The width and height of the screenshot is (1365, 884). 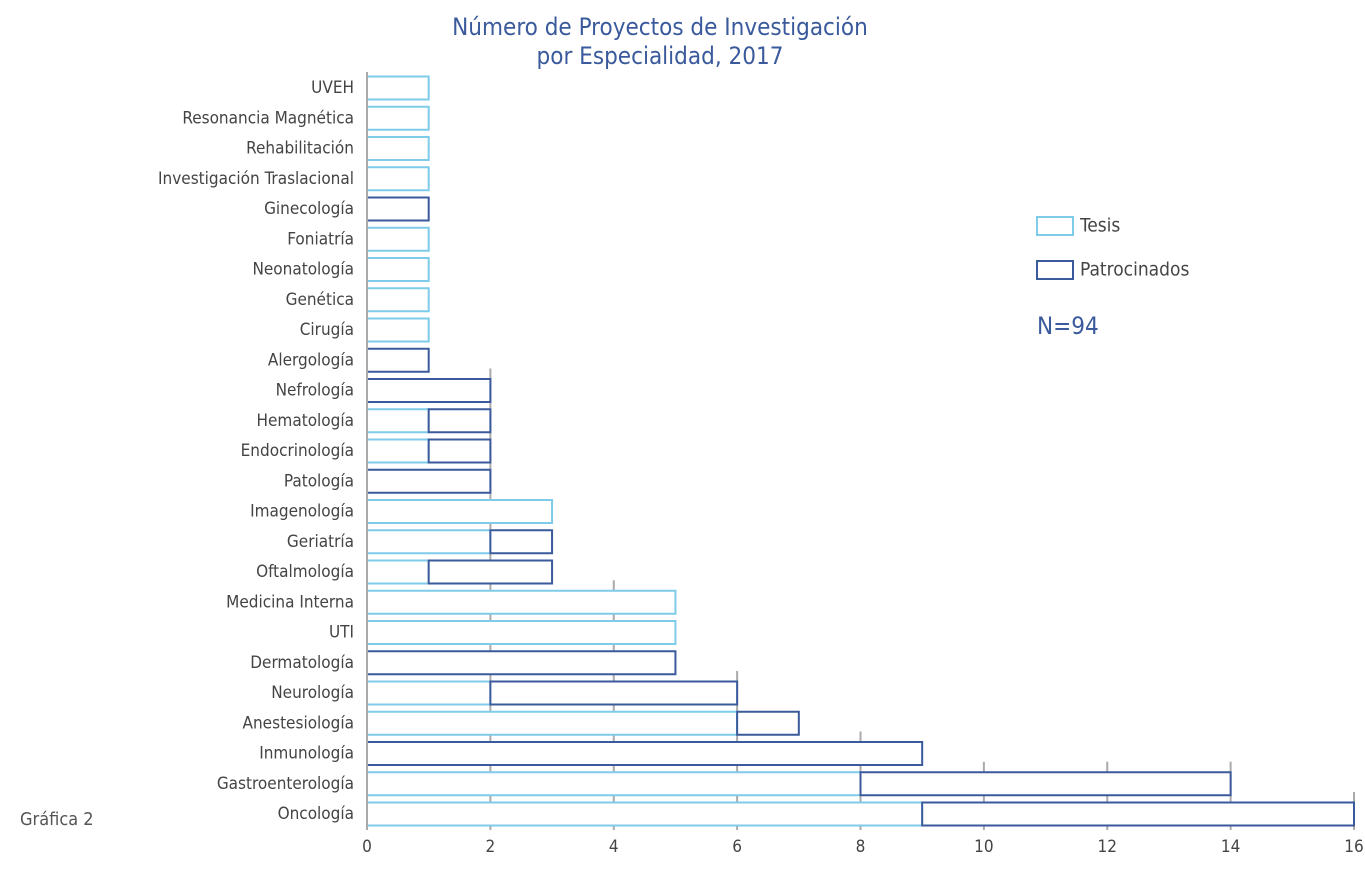 I want to click on y-tick-label: Hematología, so click(x=305, y=421).